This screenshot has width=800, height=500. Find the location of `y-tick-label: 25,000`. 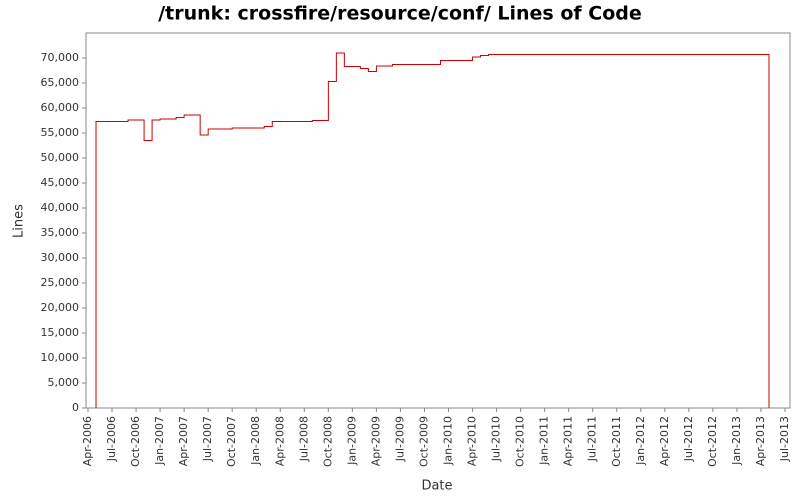

y-tick-label: 25,000 is located at coordinates (60, 282).